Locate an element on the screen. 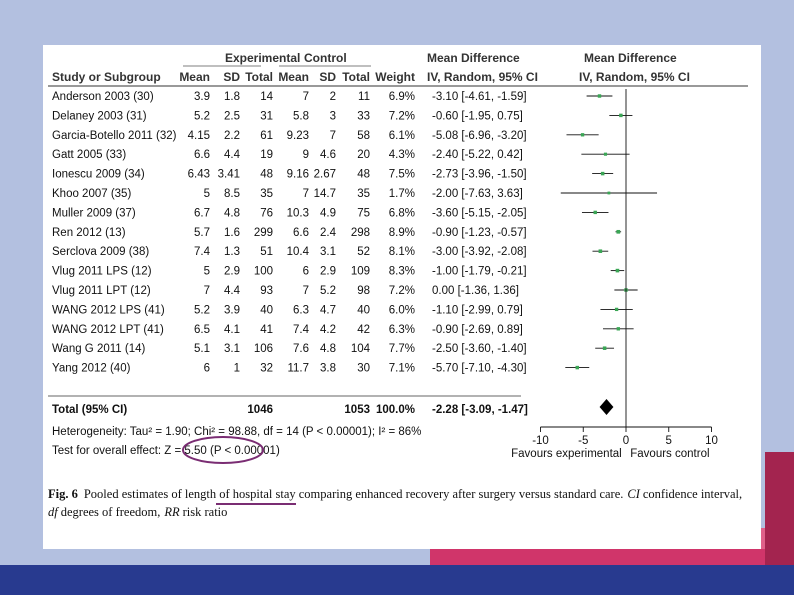 This screenshot has height=595, width=794. study-weight: 6.1% is located at coordinates (402, 136).